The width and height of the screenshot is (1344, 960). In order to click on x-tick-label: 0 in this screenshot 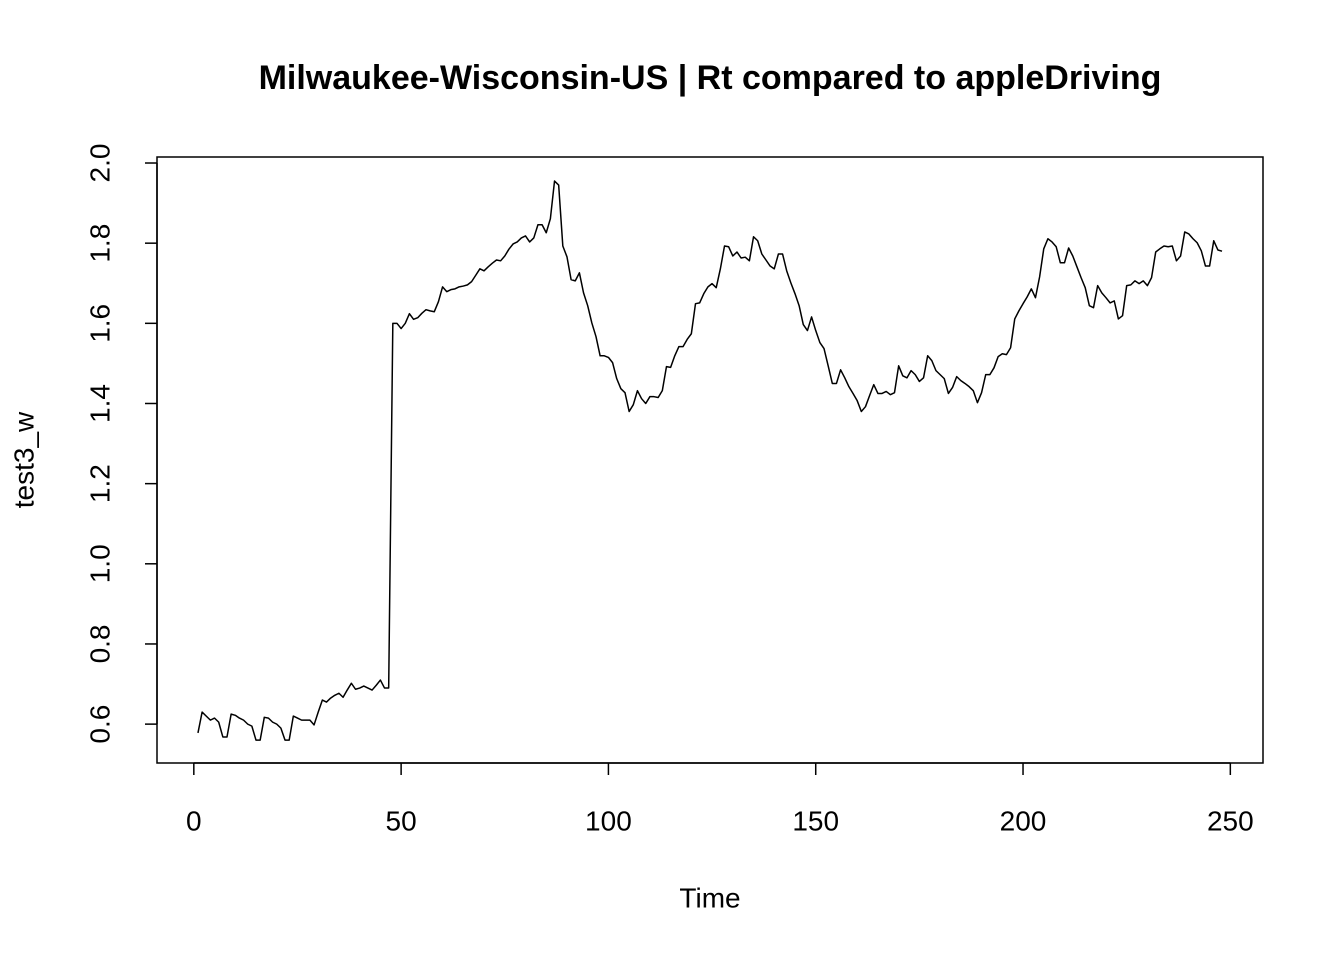, I will do `click(194, 820)`.